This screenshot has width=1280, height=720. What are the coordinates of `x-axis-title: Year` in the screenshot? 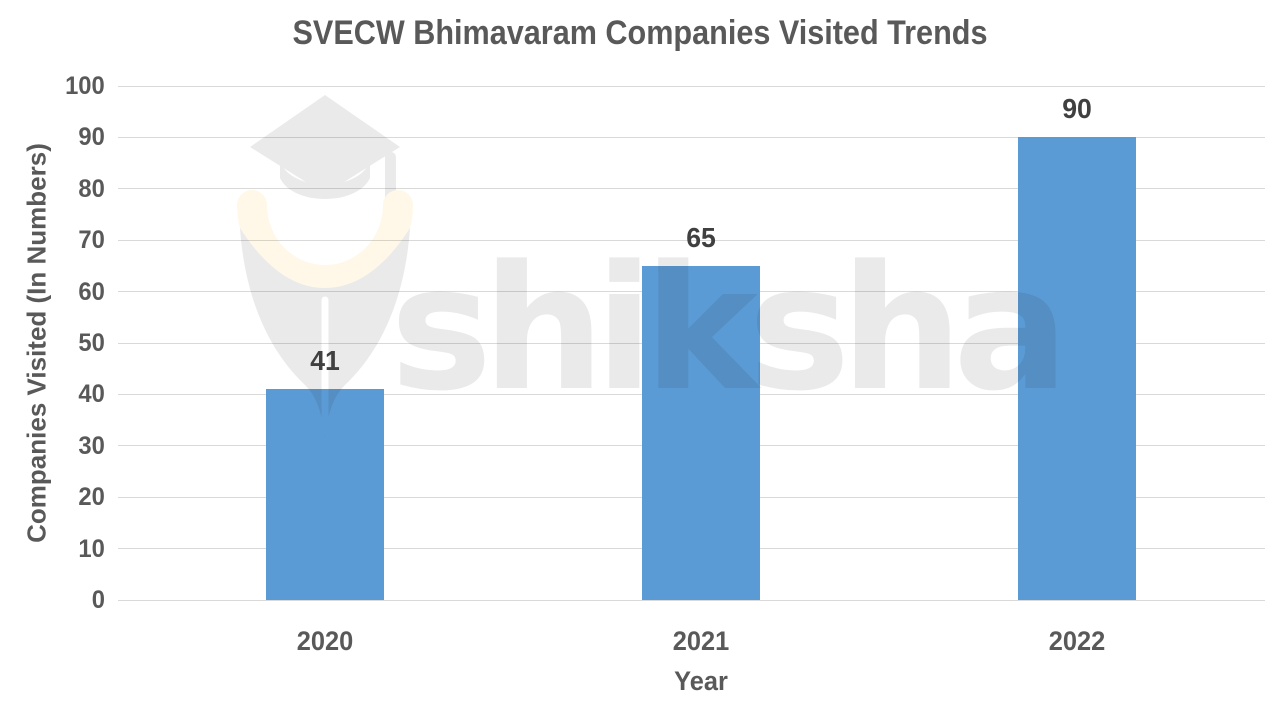 It's located at (701, 681).